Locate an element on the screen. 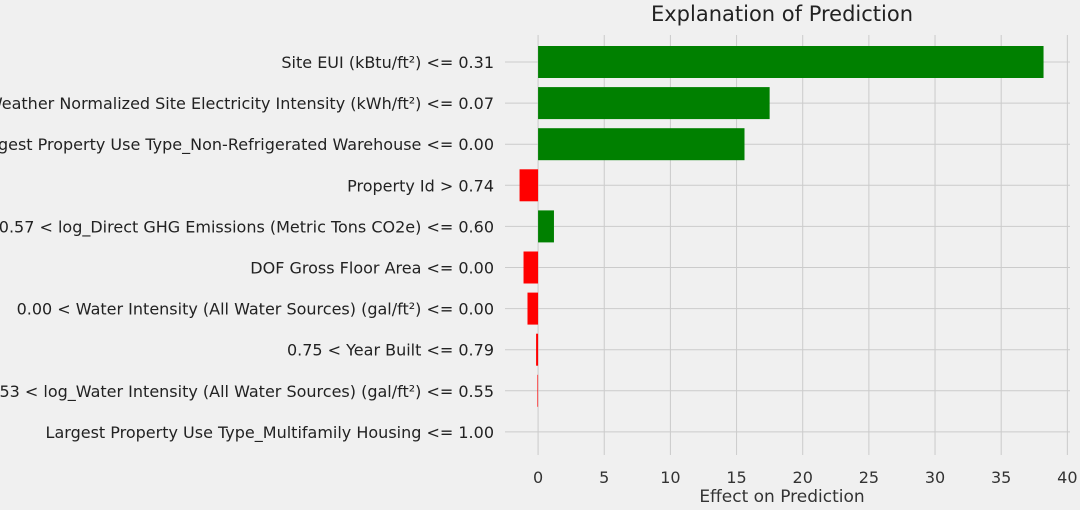 The width and height of the screenshot is (1080, 510). x-tick-label: 10 is located at coordinates (670, 477).